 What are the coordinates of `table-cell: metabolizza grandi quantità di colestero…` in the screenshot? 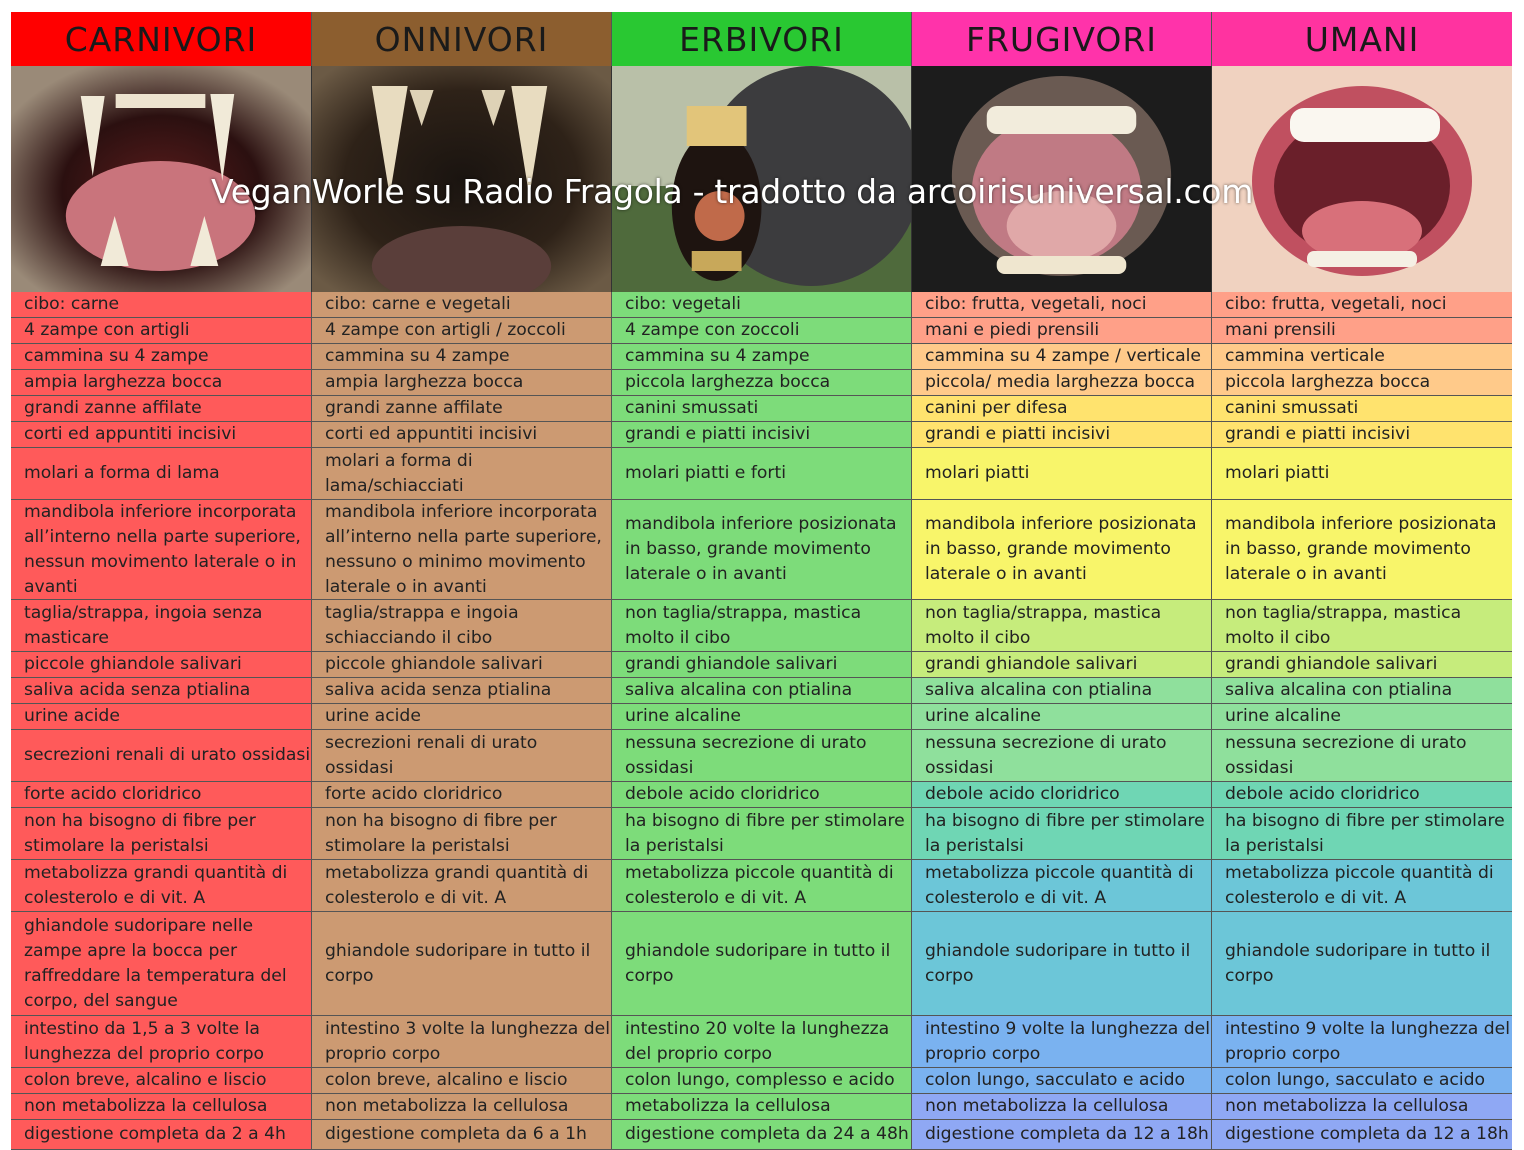 It's located at (462, 886).